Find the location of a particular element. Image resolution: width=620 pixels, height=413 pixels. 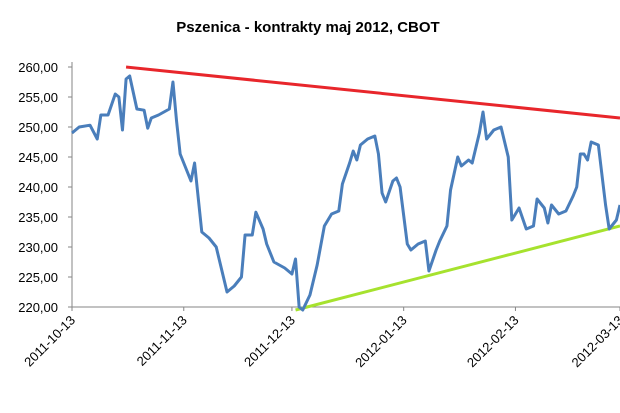

y-tick-label: 250,00 is located at coordinates (38, 127).